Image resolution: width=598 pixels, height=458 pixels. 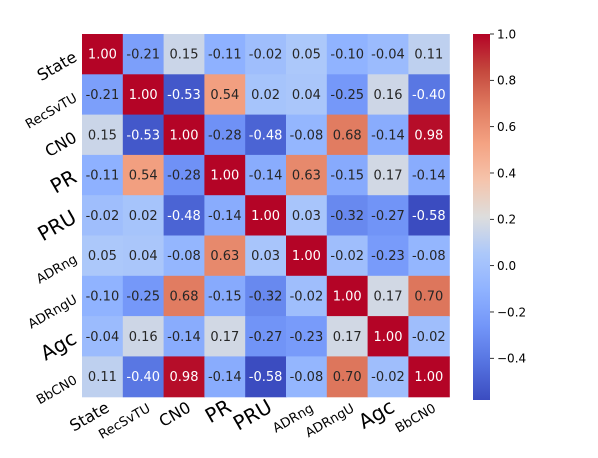 I want to click on cell-value-adrng-agc: -0.23, so click(x=388, y=256).